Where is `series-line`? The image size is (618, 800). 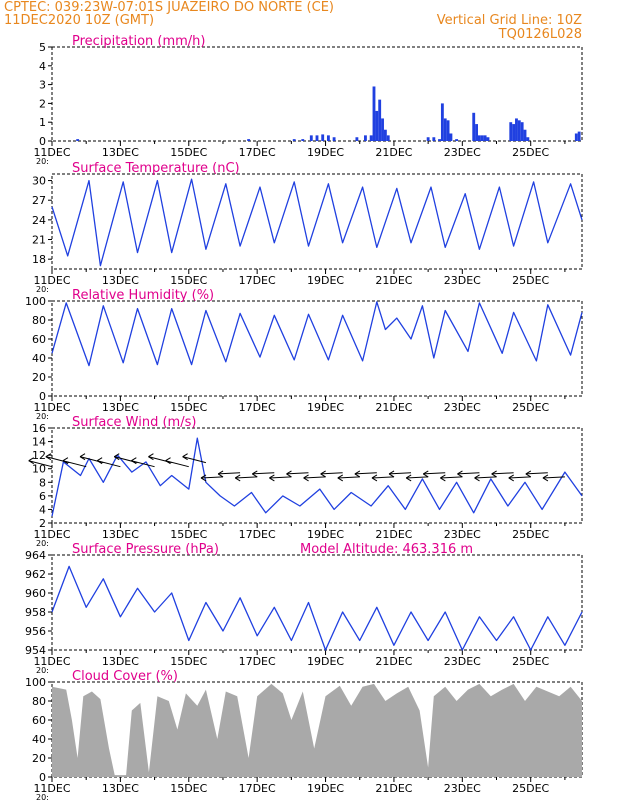 series-line is located at coordinates (317, 608).